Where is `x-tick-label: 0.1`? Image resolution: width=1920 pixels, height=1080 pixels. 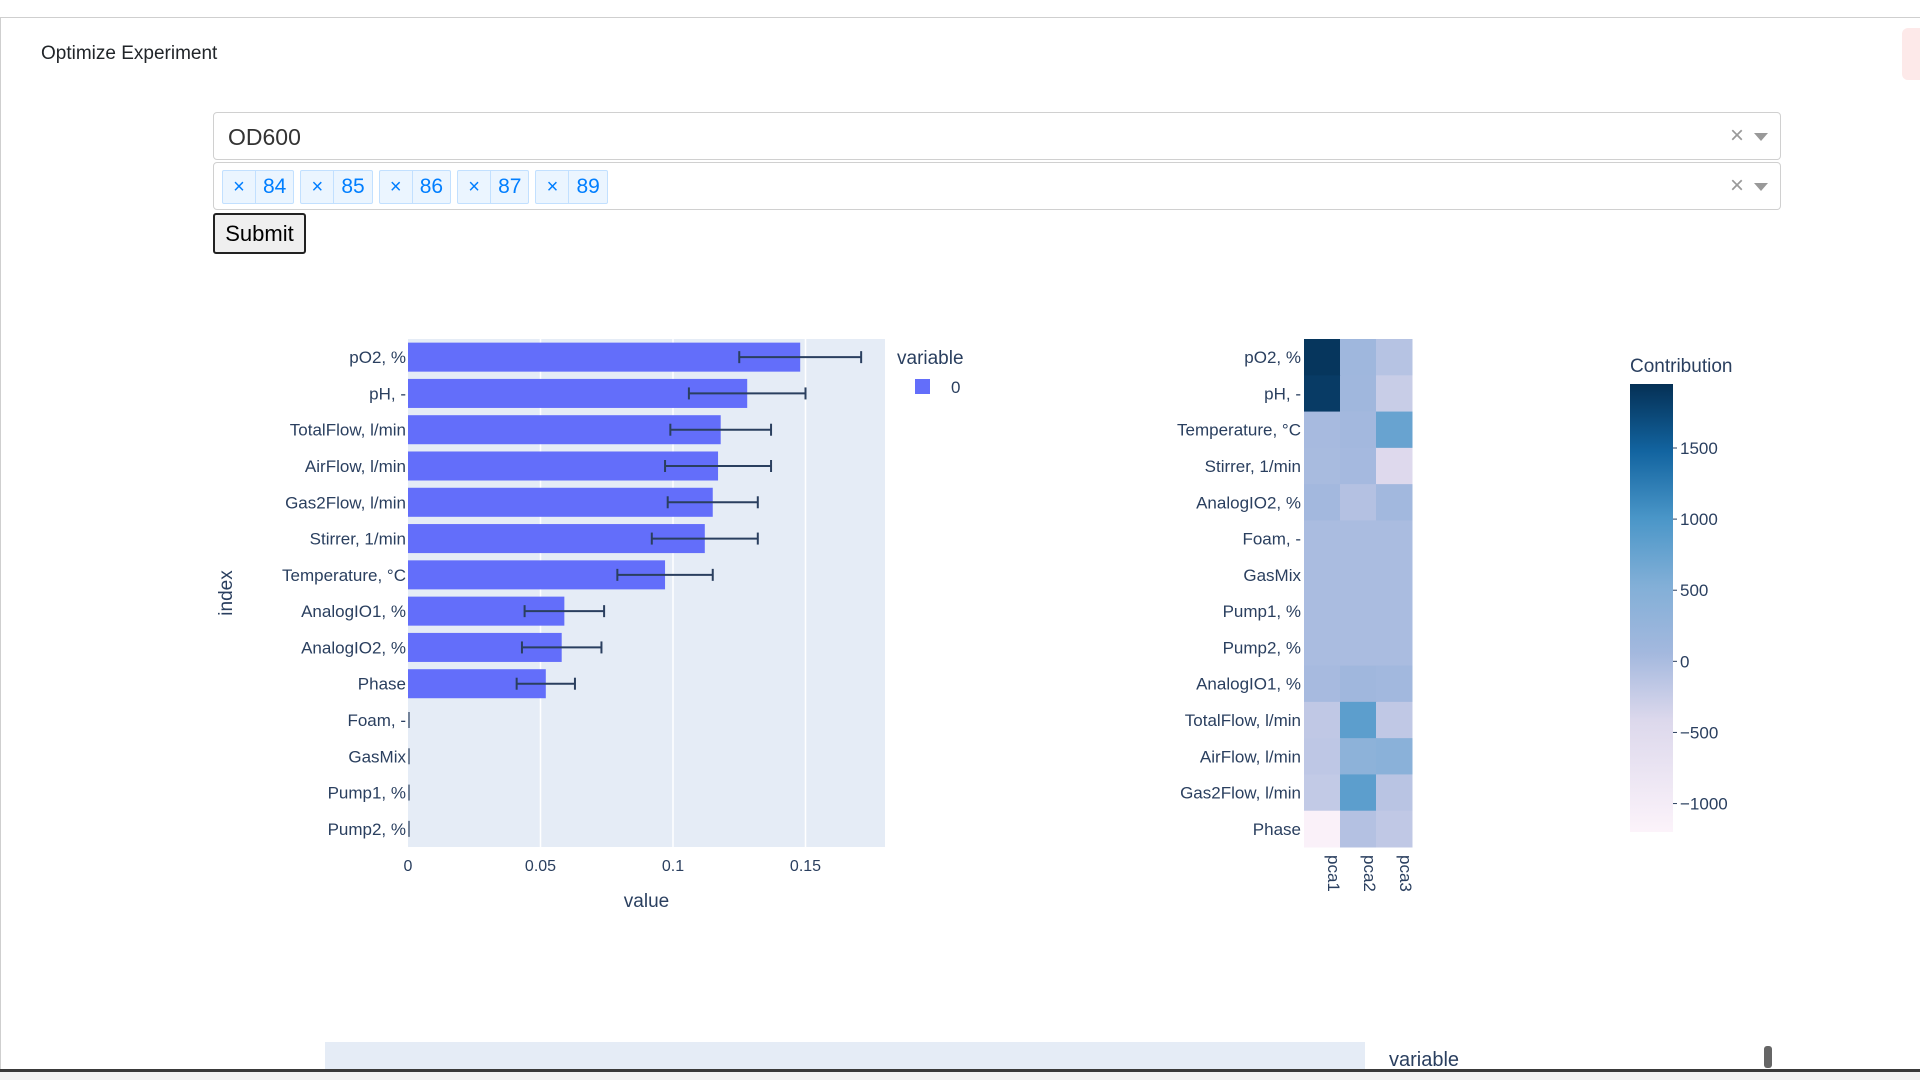
x-tick-label: 0.1 is located at coordinates (673, 866).